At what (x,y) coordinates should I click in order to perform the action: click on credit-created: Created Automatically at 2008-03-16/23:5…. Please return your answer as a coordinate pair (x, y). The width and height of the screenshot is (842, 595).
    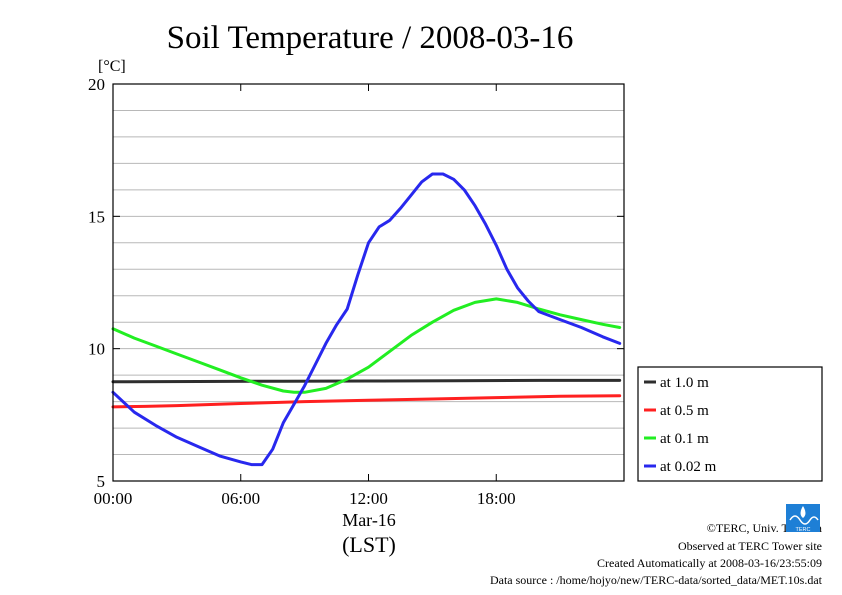
    Looking at the image, I should click on (709, 563).